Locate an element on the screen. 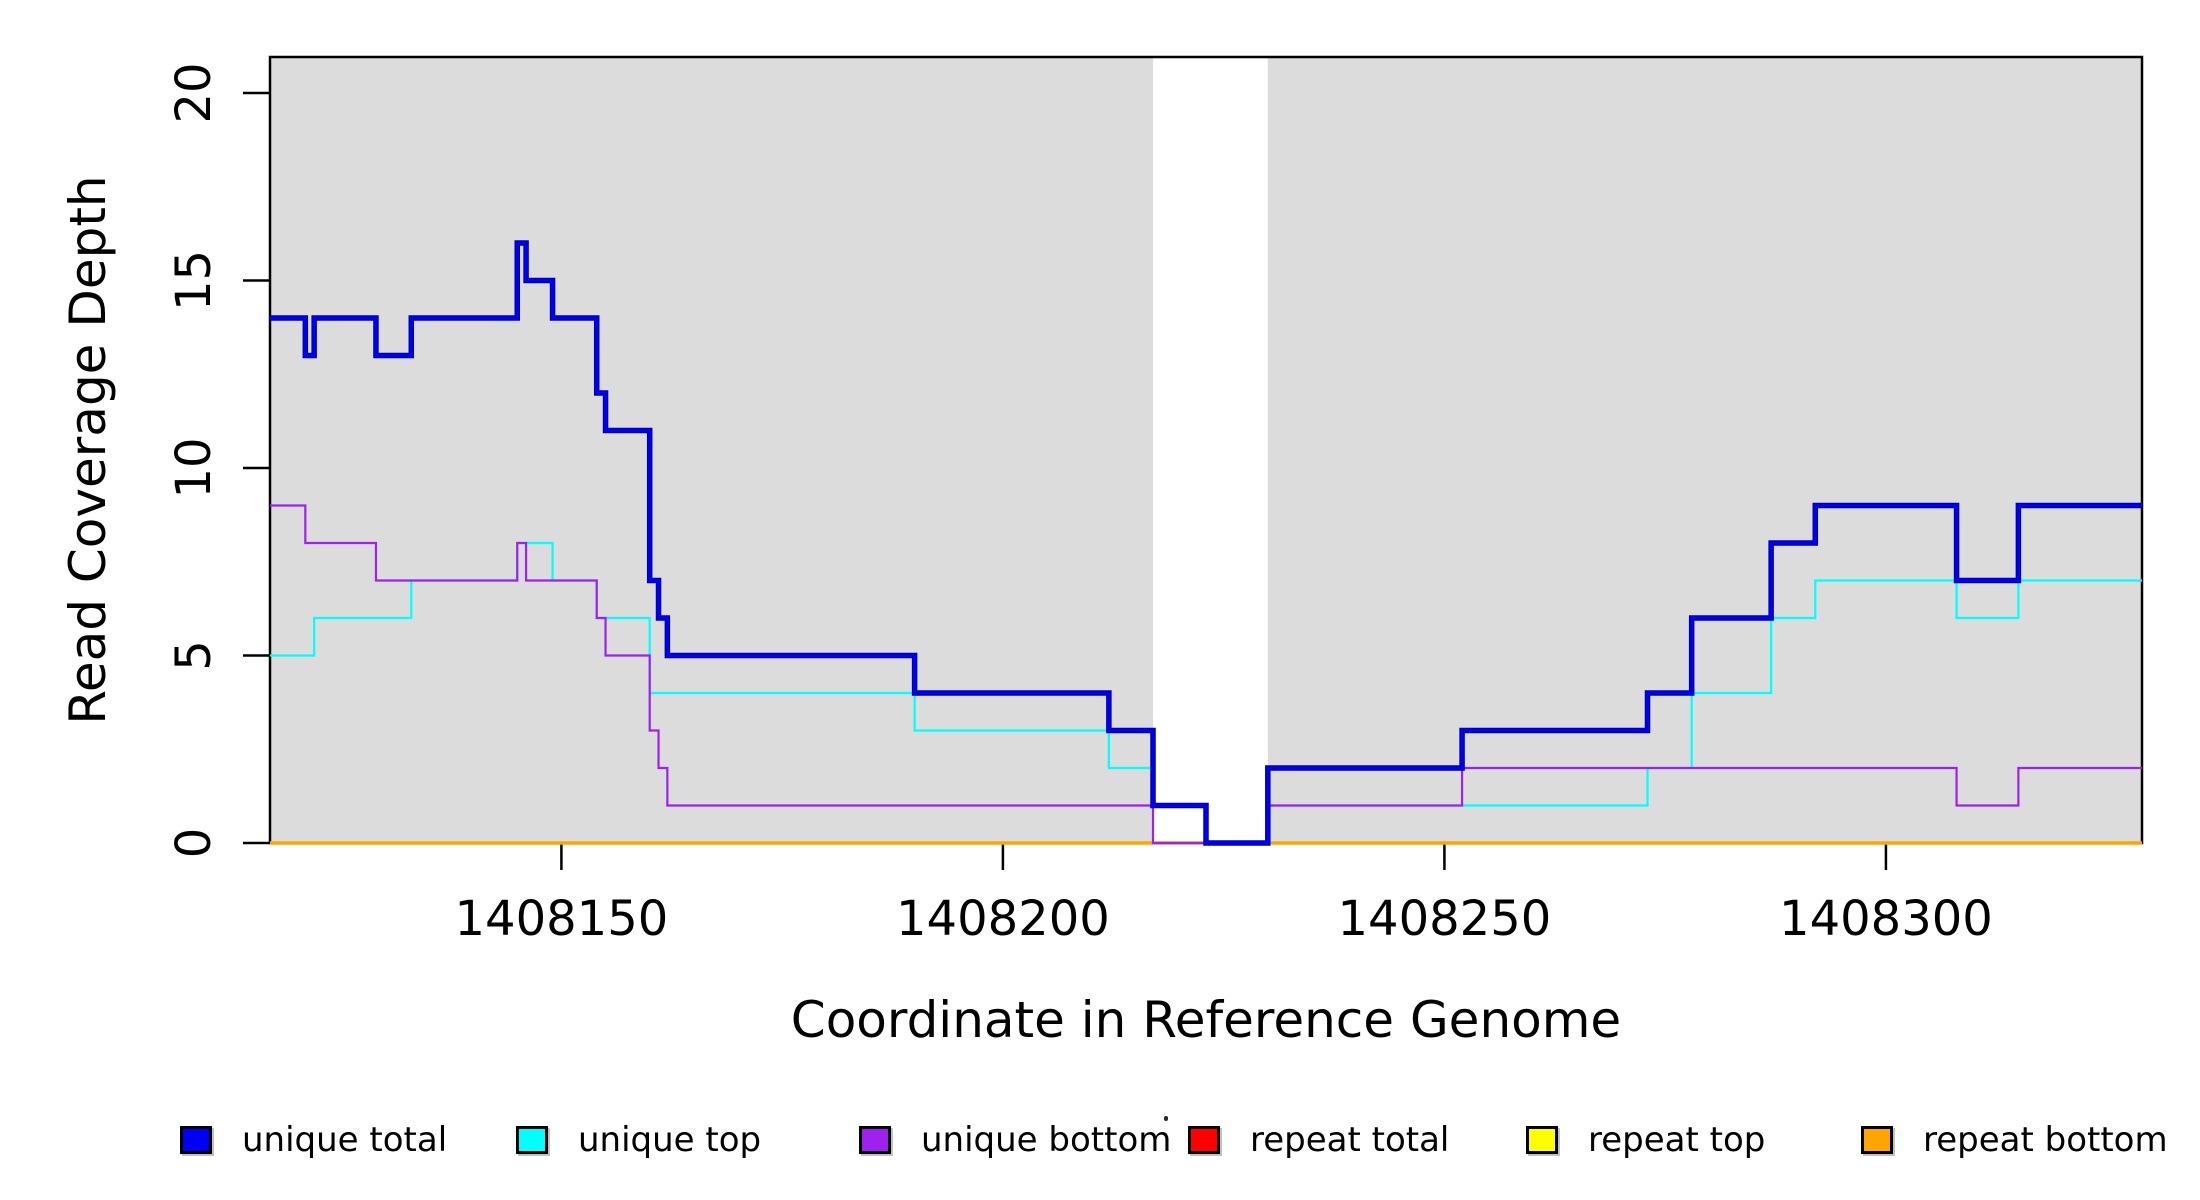 The height and width of the screenshot is (1200, 2200). y-tick-label: 0 is located at coordinates (194, 843).